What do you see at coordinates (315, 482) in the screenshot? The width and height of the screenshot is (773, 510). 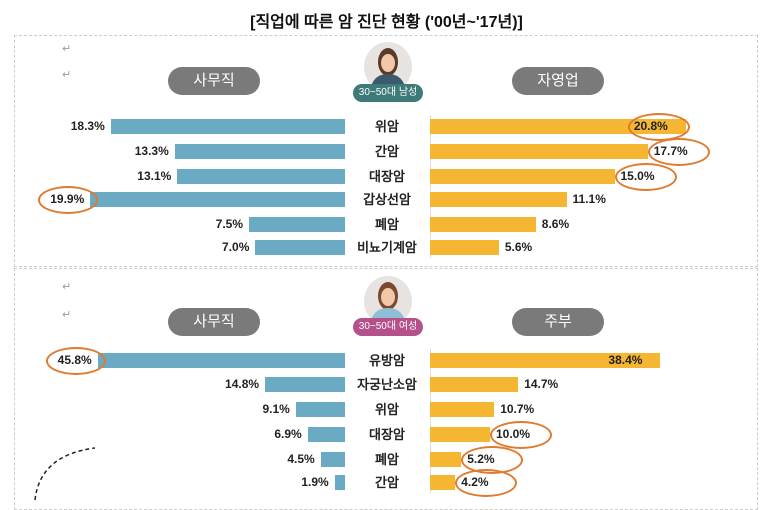 I see `left-value-label: 1.9%` at bounding box center [315, 482].